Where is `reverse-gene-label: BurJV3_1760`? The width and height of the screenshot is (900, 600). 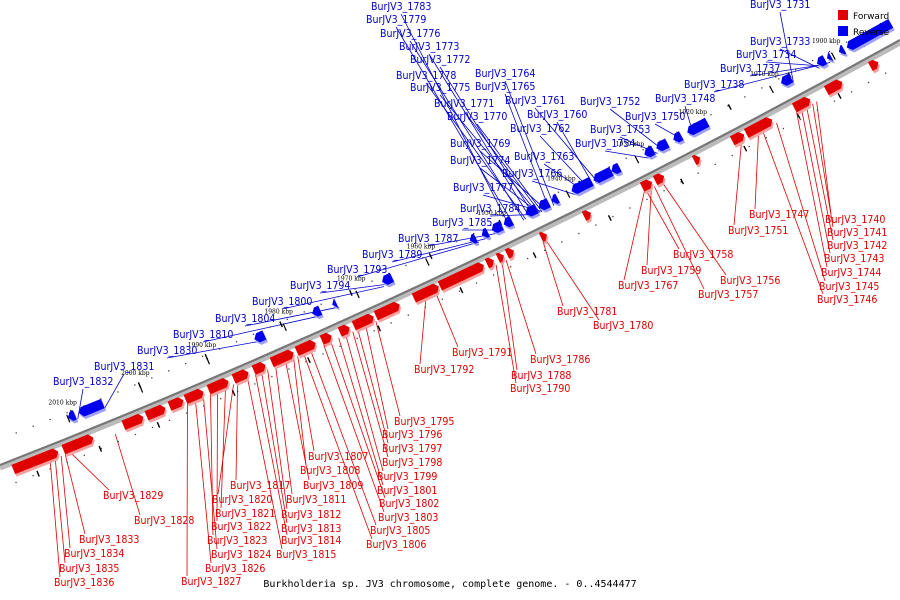 reverse-gene-label: BurJV3_1760 is located at coordinates (557, 115).